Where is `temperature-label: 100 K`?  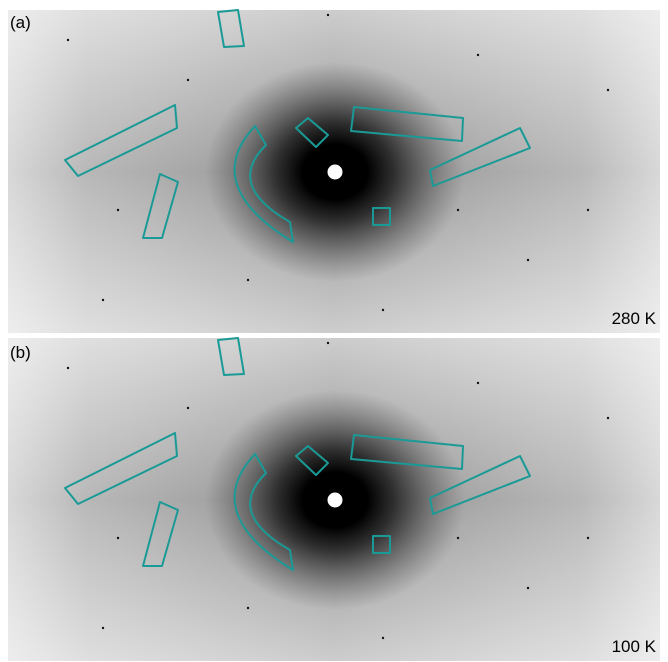
temperature-label: 100 K is located at coordinates (634, 646).